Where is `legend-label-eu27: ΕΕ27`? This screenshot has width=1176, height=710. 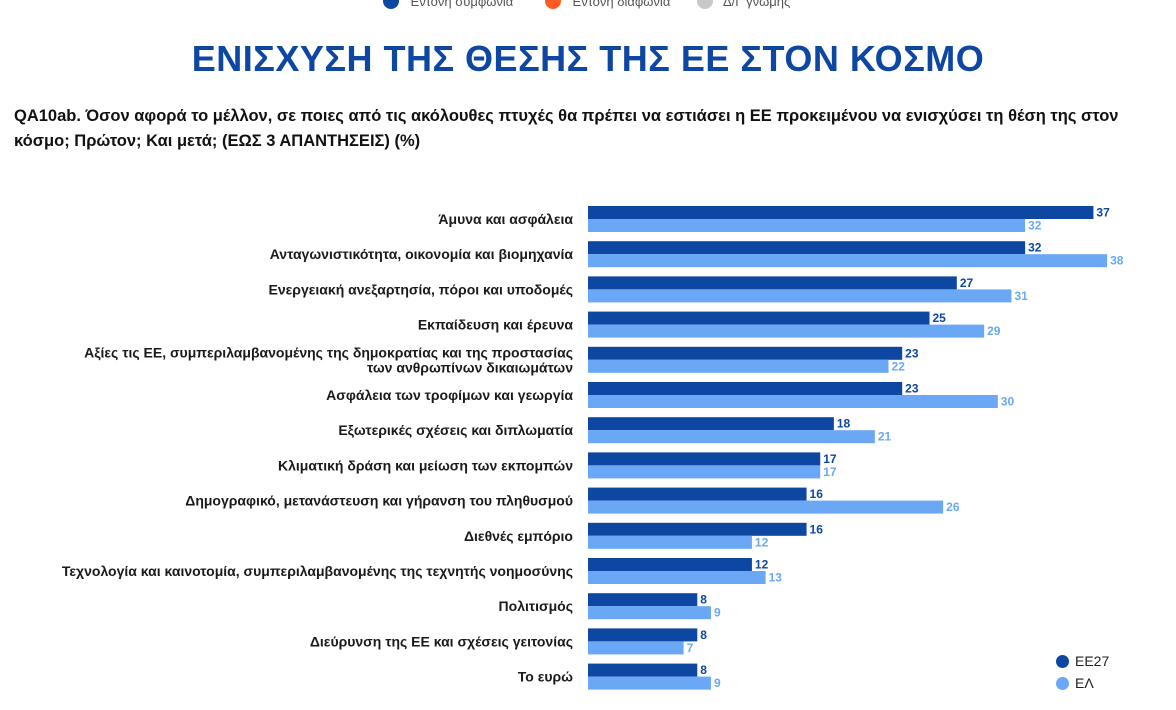
legend-label-eu27: ΕΕ27 is located at coordinates (1092, 661).